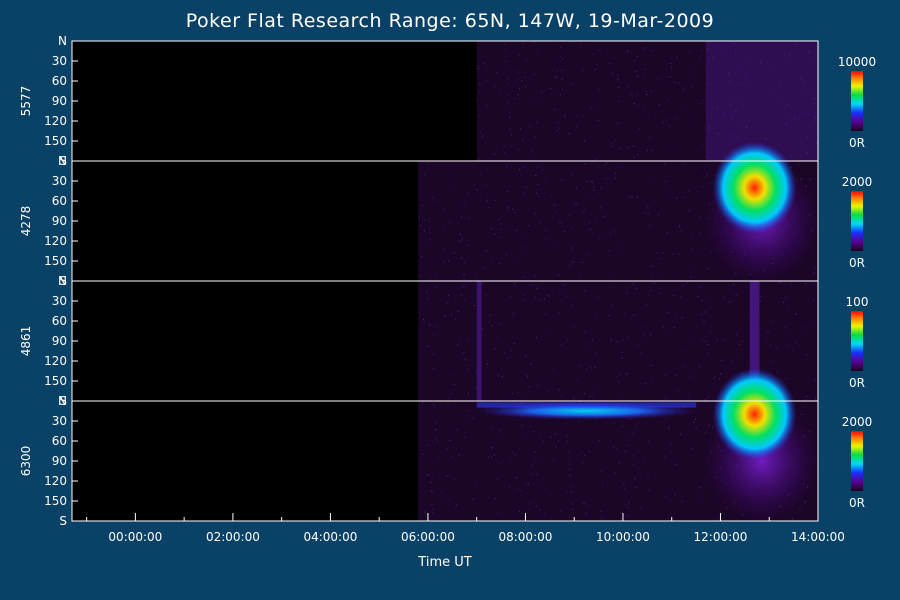 The width and height of the screenshot is (900, 600). Describe the element at coordinates (59, 461) in the screenshot. I see `y-tick-label: 90` at that location.